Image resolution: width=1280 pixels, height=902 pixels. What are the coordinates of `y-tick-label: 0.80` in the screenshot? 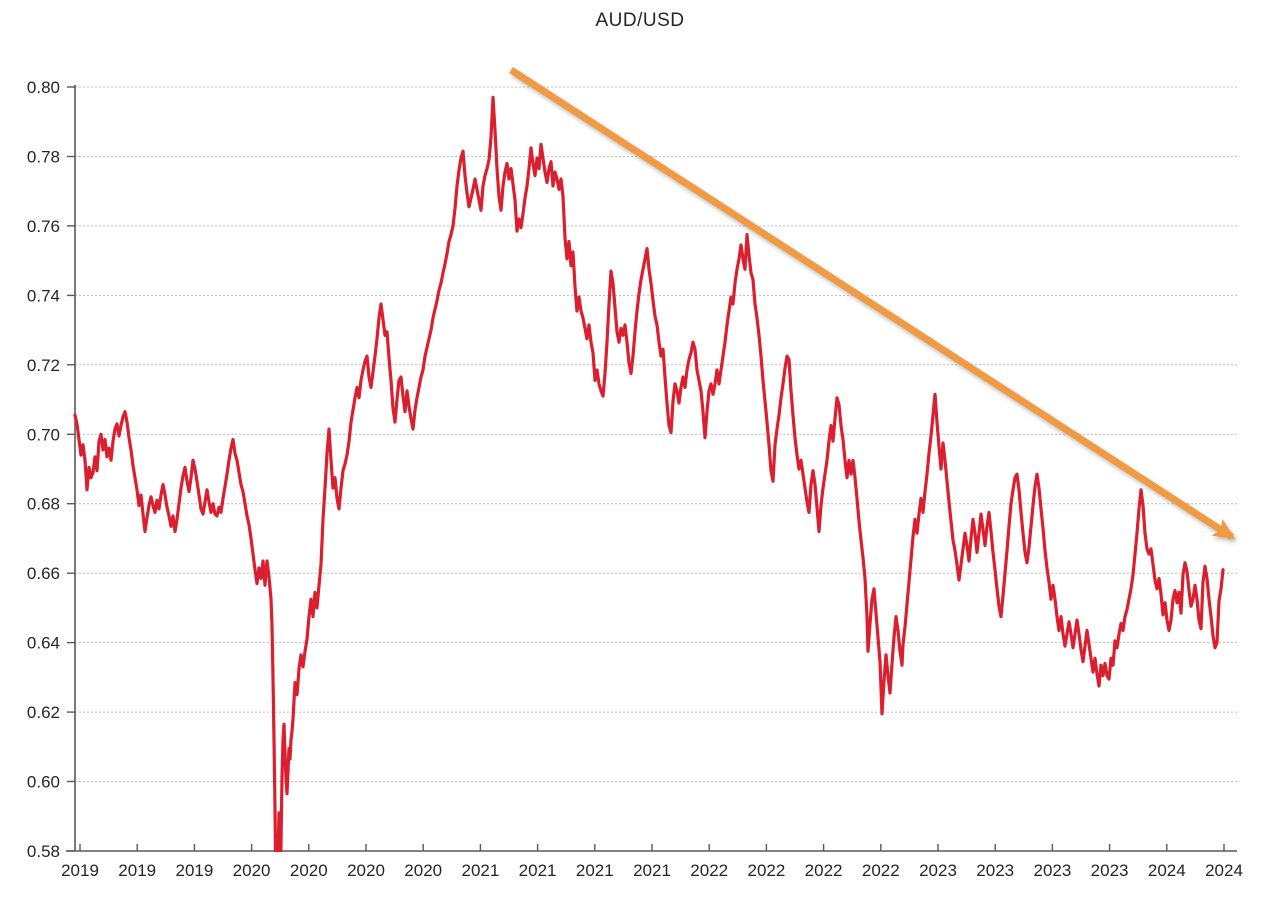 It's located at (43, 87).